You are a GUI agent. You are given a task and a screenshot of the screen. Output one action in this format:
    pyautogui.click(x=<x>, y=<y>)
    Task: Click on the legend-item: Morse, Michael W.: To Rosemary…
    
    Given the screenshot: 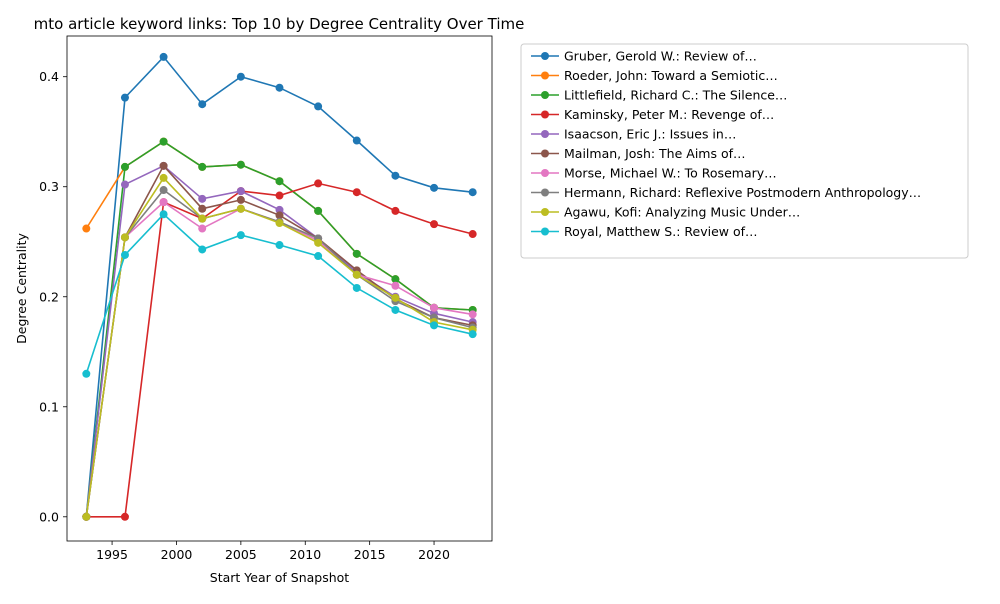 What is the action you would take?
    pyautogui.click(x=654, y=173)
    